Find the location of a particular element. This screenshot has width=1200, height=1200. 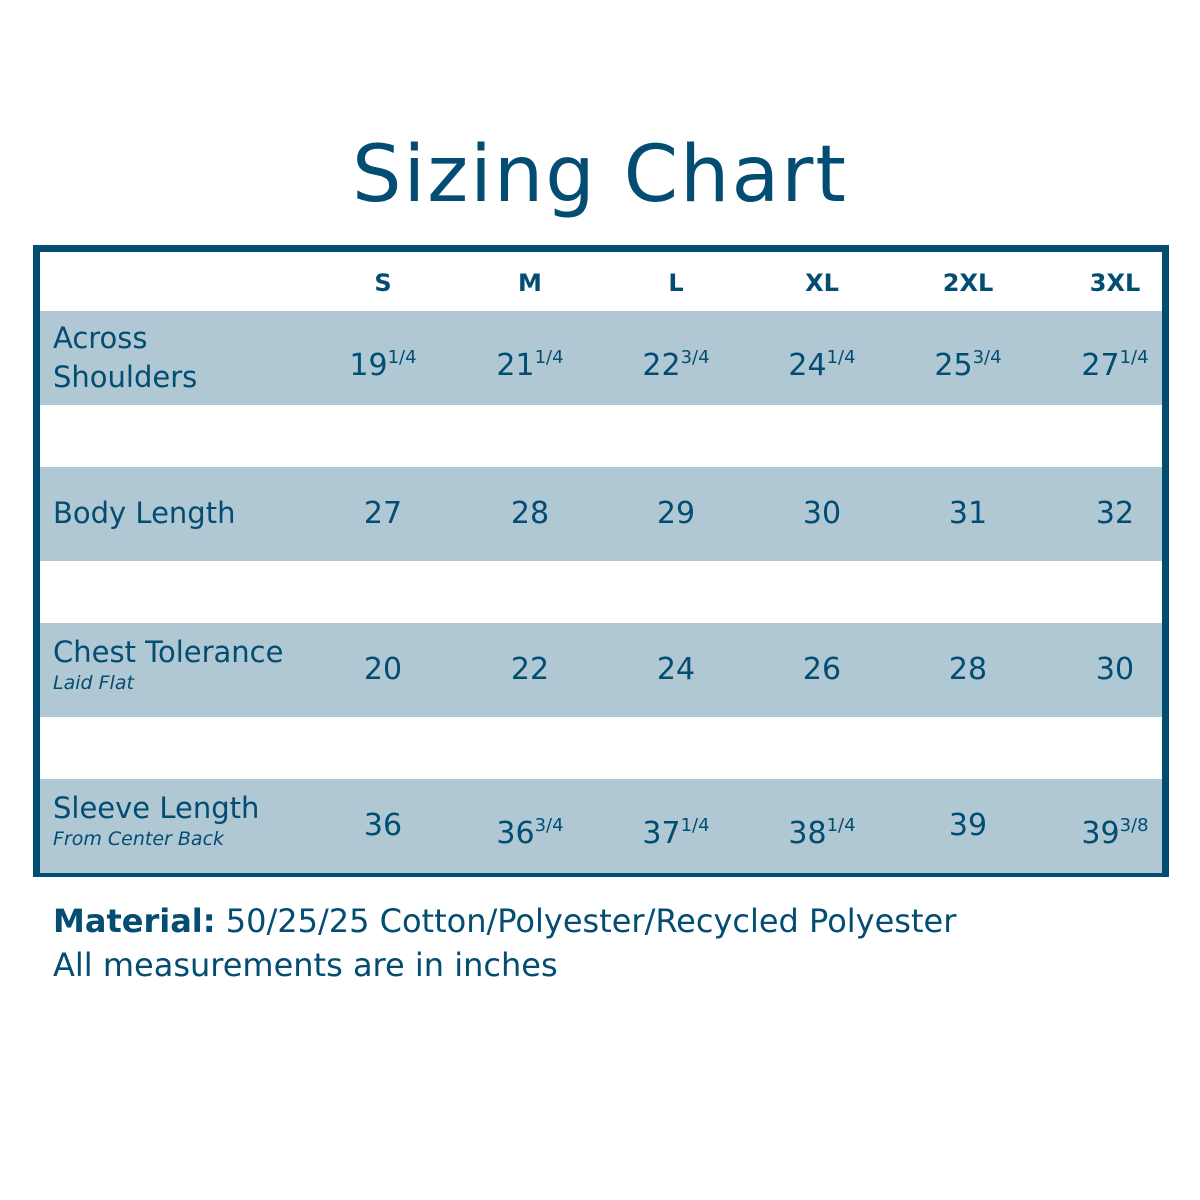

table-cell: 191/4 is located at coordinates (383, 358).